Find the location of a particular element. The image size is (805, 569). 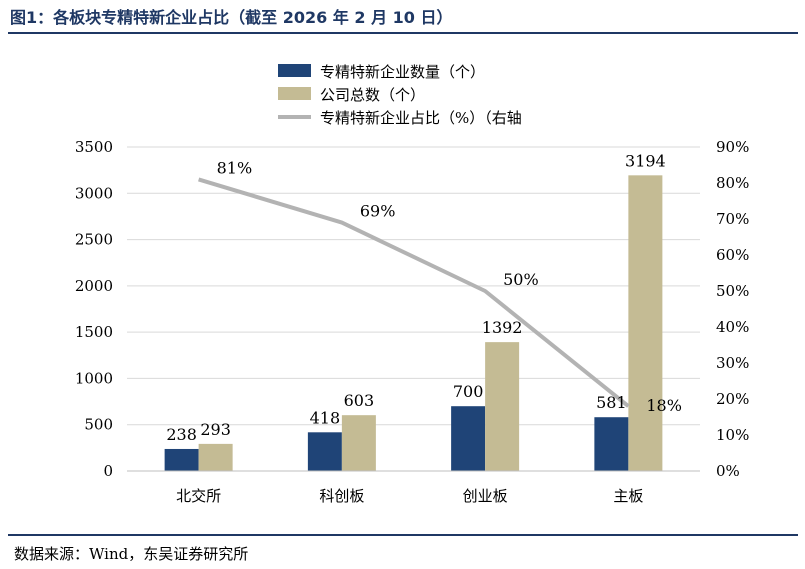

y2-tick-label: 50% is located at coordinates (732, 291).